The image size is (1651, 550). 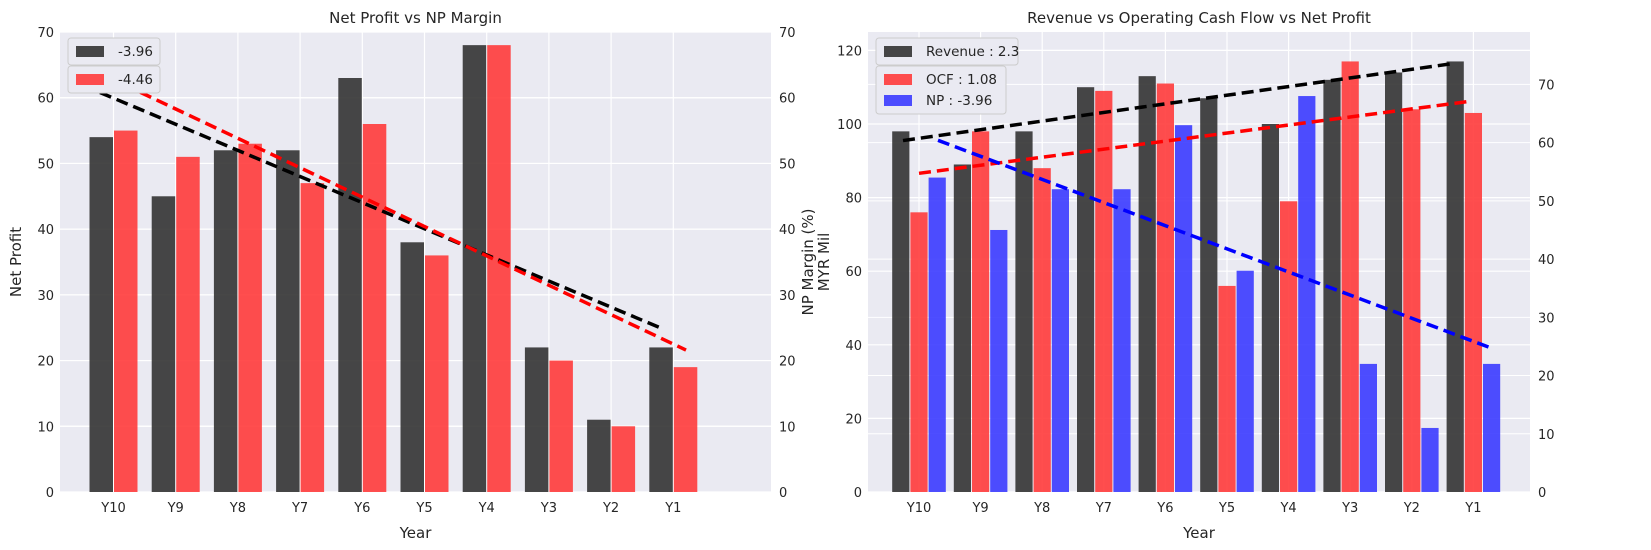 I want to click on legend-label: -3.96, so click(x=135, y=52).